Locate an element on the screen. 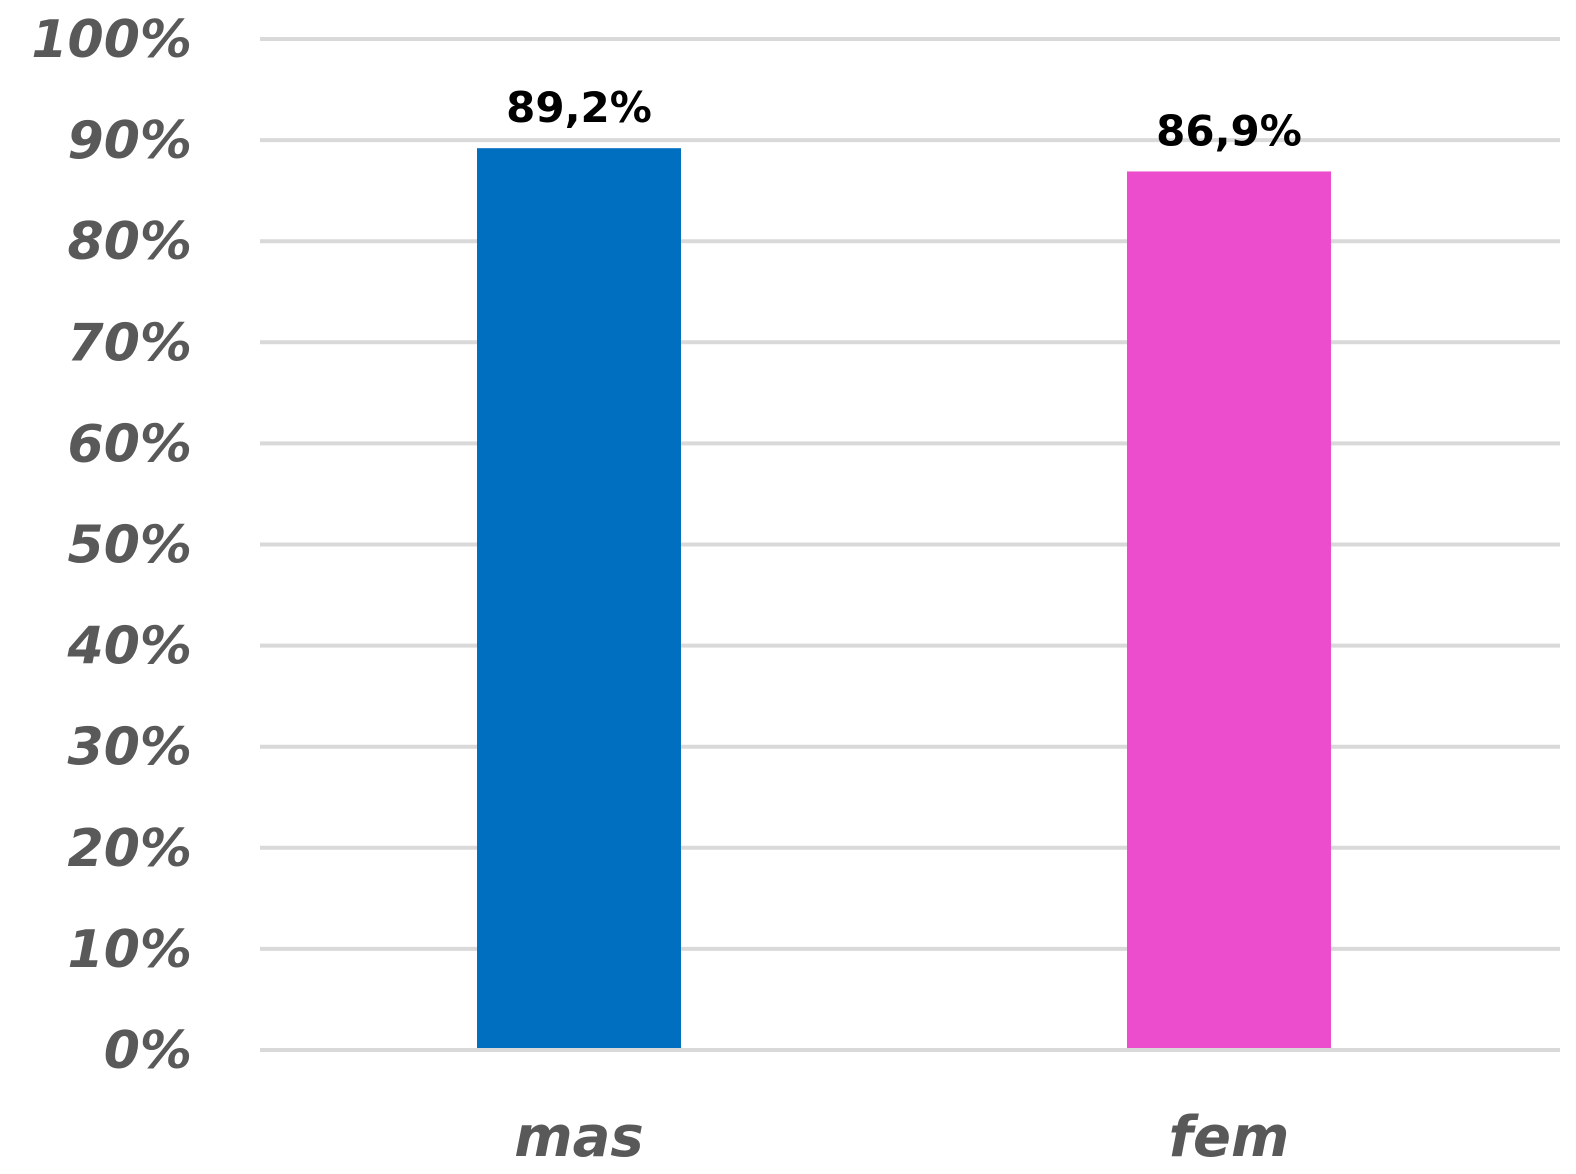 This screenshot has height=1174, width=1576. y-tick-label: 50% is located at coordinates (130, 546).